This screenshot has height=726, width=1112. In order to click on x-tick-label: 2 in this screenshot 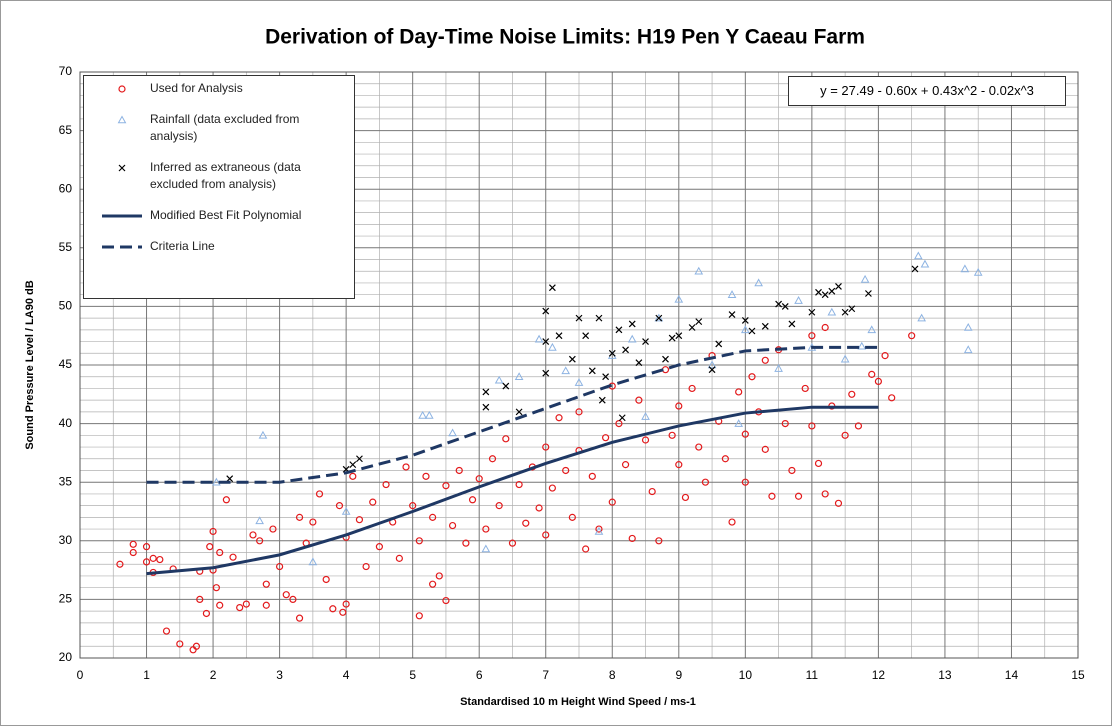, I will do `click(213, 675)`.